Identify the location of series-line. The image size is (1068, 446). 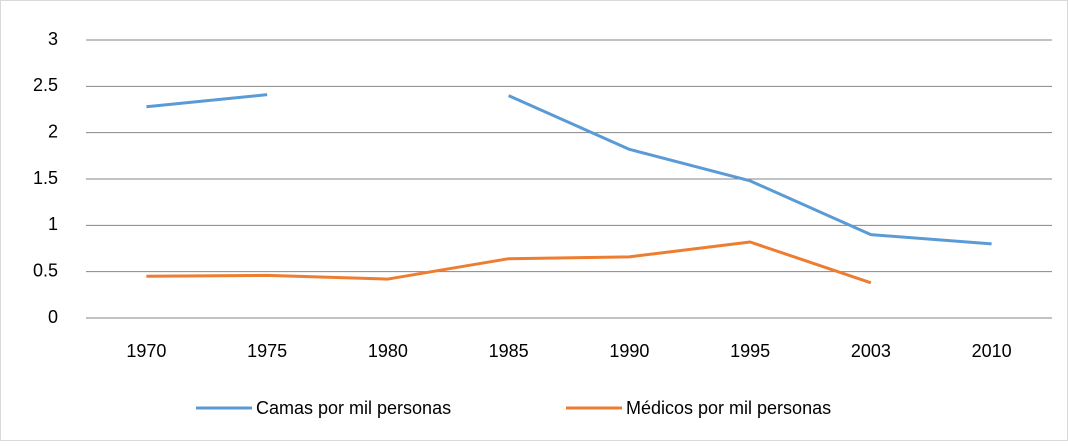
(509, 262).